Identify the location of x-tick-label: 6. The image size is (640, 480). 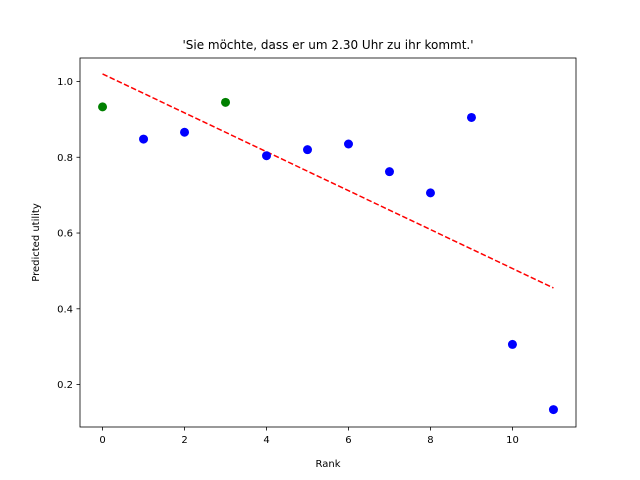
(348, 440).